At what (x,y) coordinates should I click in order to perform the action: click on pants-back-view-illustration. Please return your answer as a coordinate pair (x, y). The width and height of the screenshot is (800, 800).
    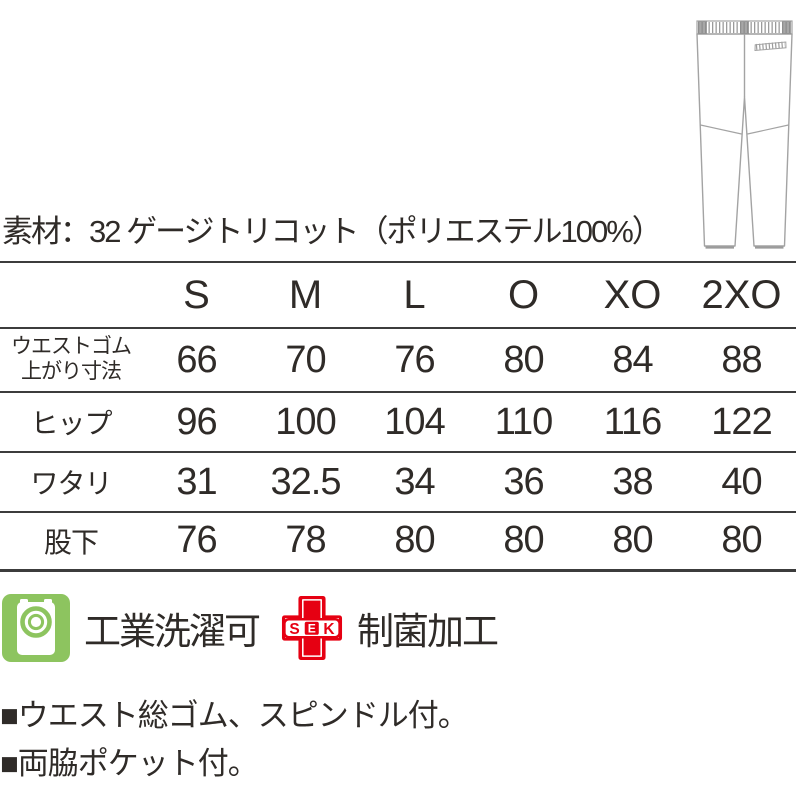
    Looking at the image, I should click on (744, 134).